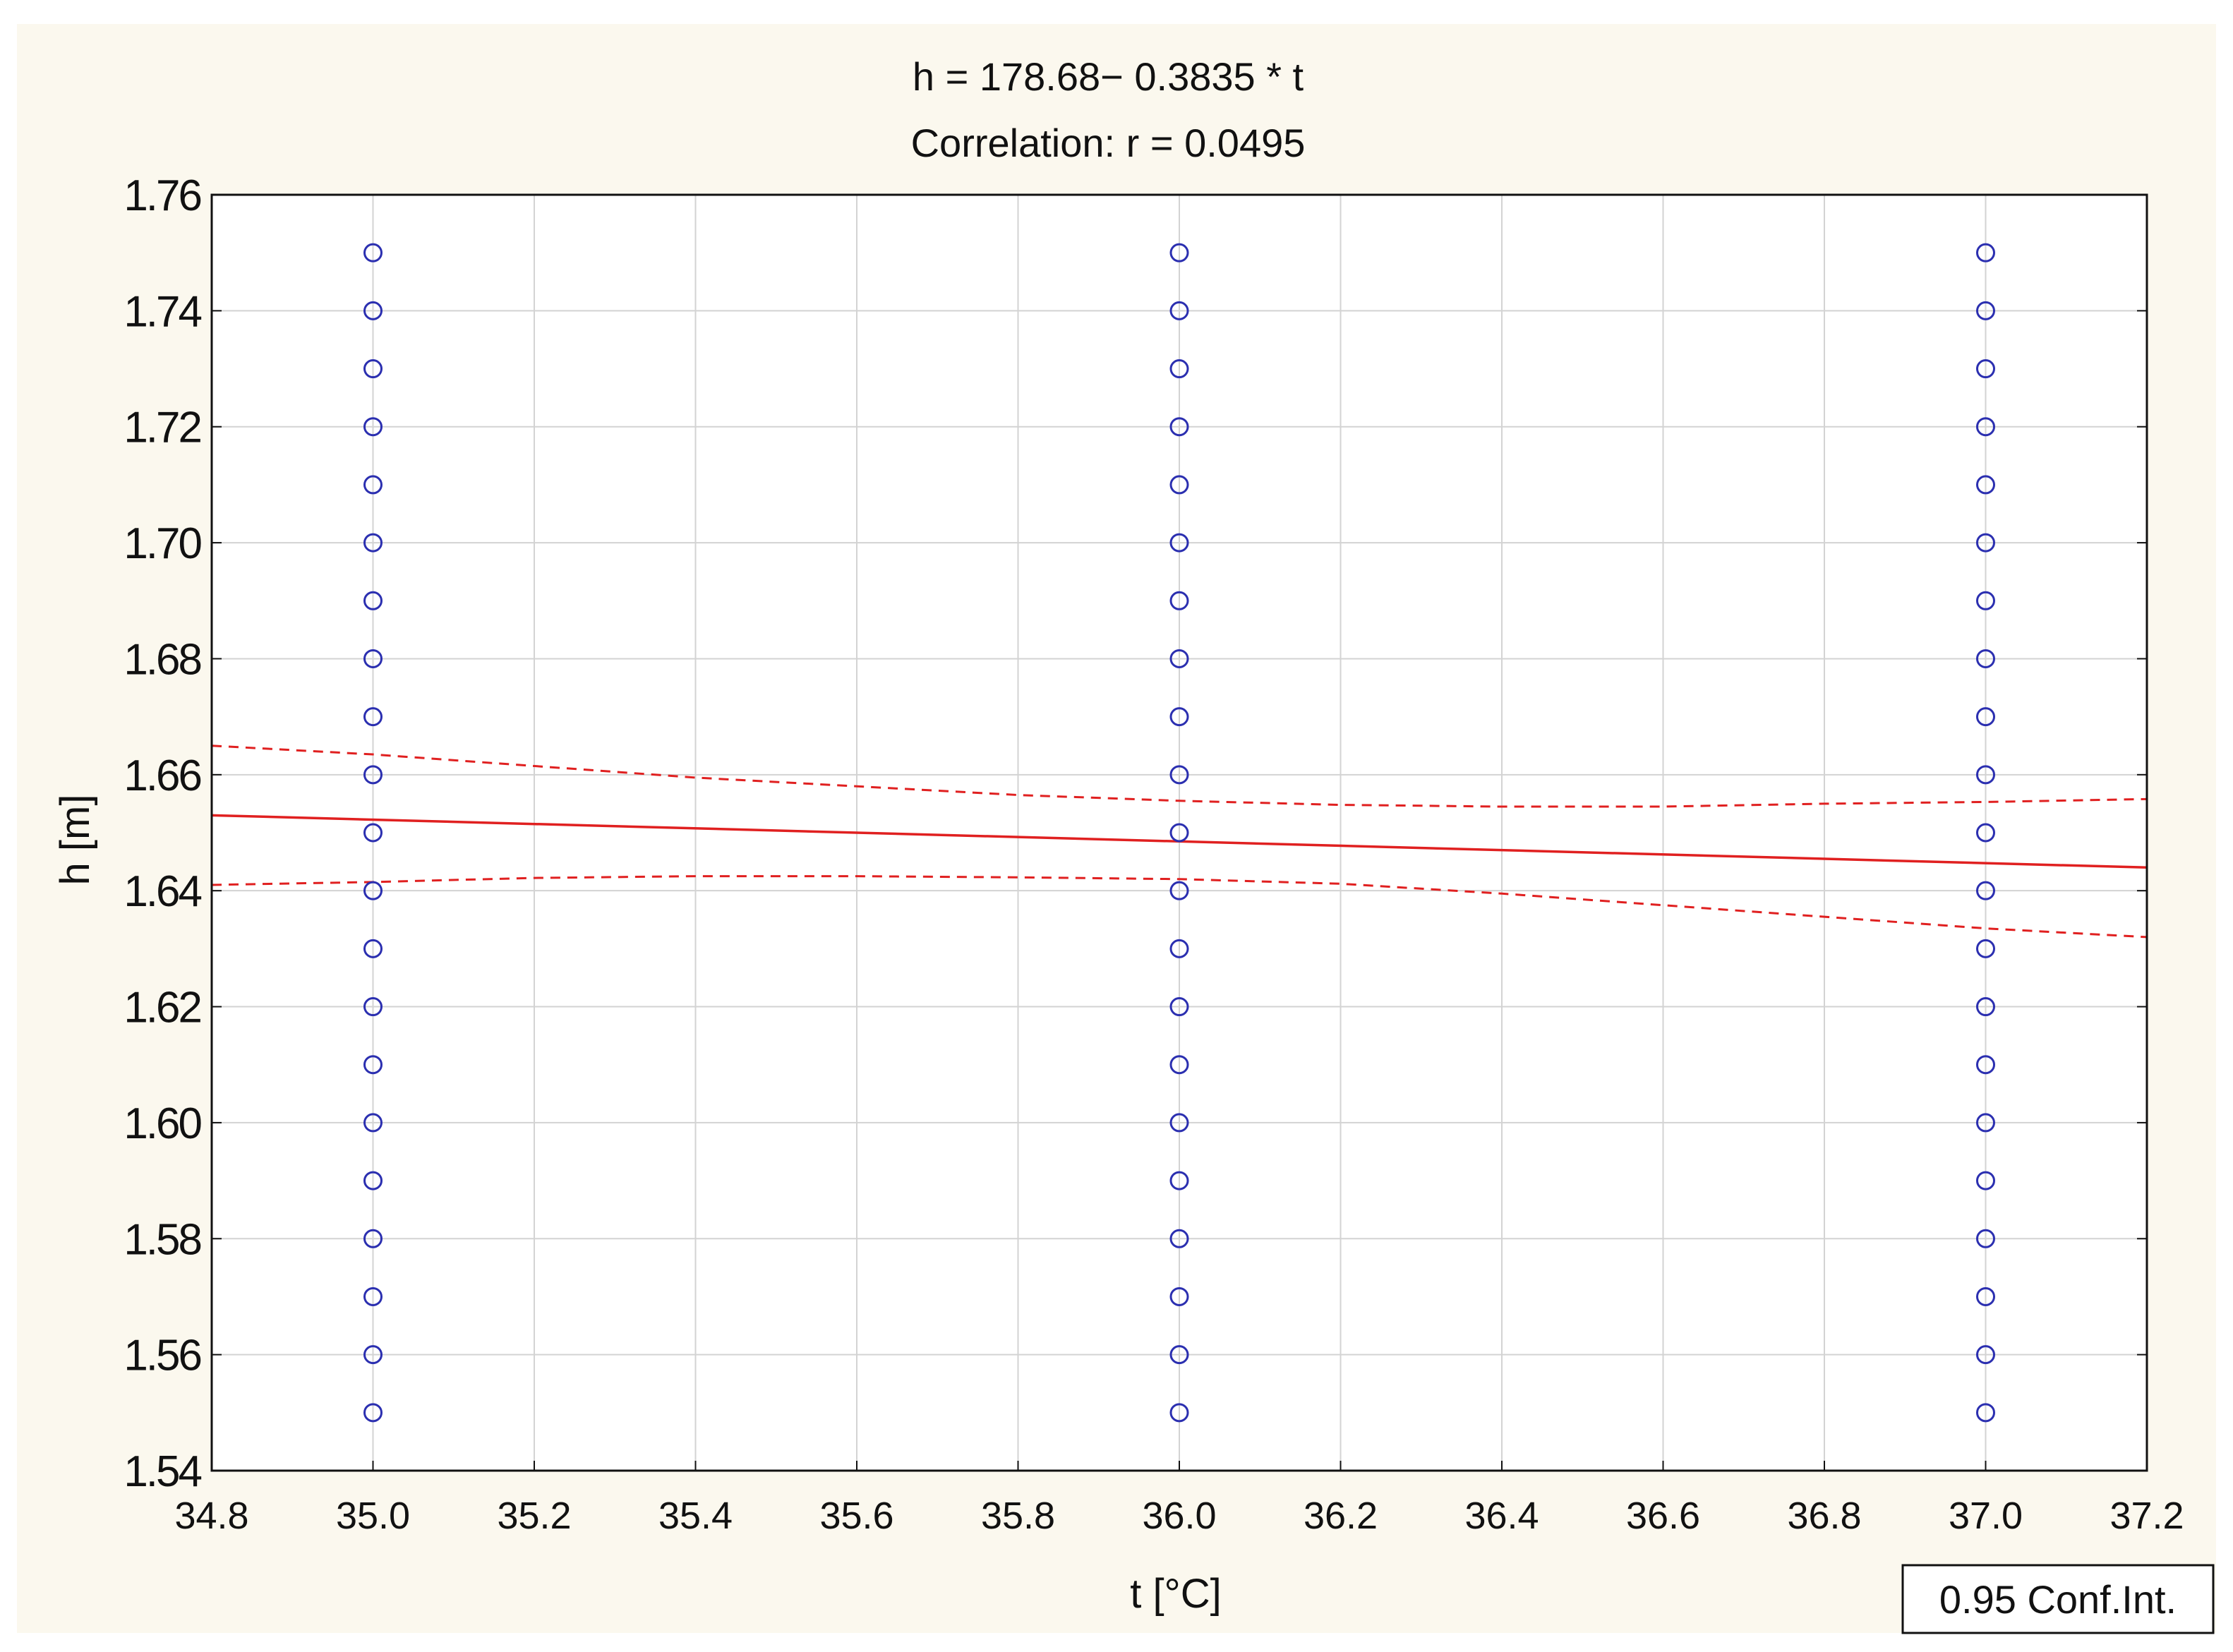  I want to click on legend-label: 0.95 Conf.Int., so click(2058, 1600).